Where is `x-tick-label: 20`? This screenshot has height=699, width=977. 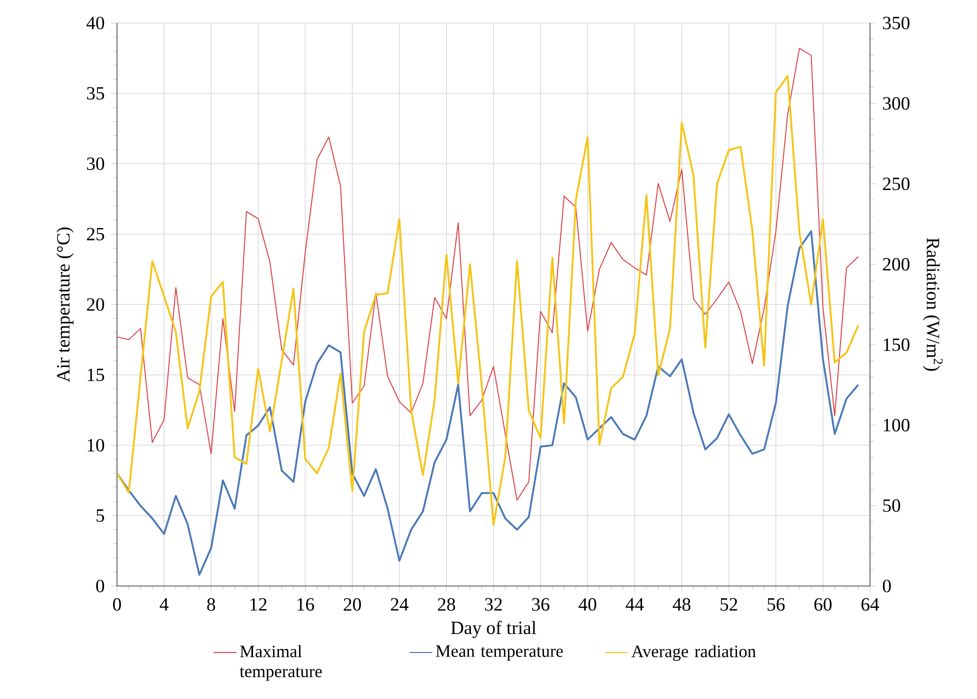 x-tick-label: 20 is located at coordinates (352, 604).